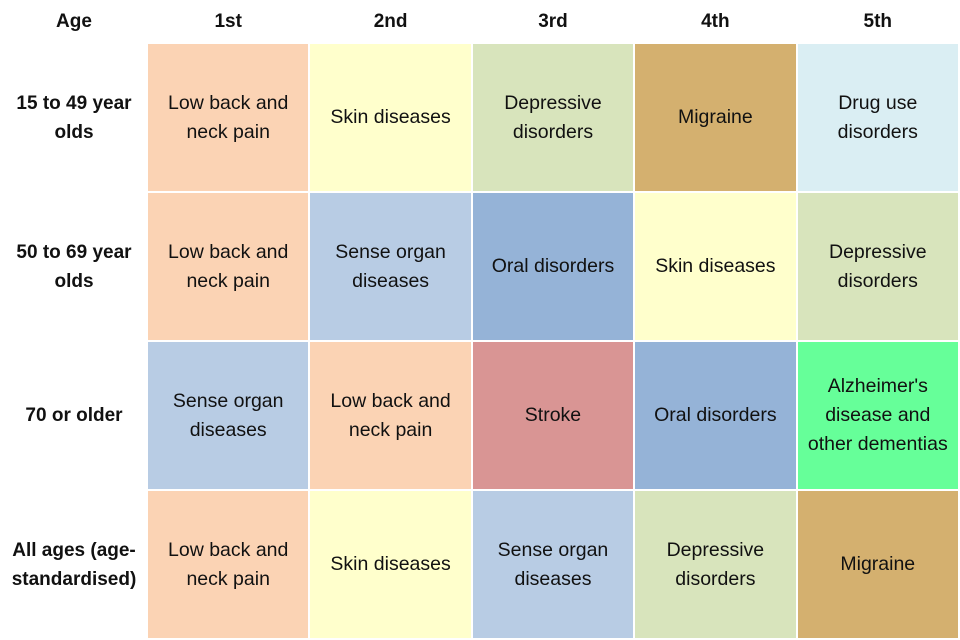  What do you see at coordinates (715, 21) in the screenshot?
I see `column-header: 4th` at bounding box center [715, 21].